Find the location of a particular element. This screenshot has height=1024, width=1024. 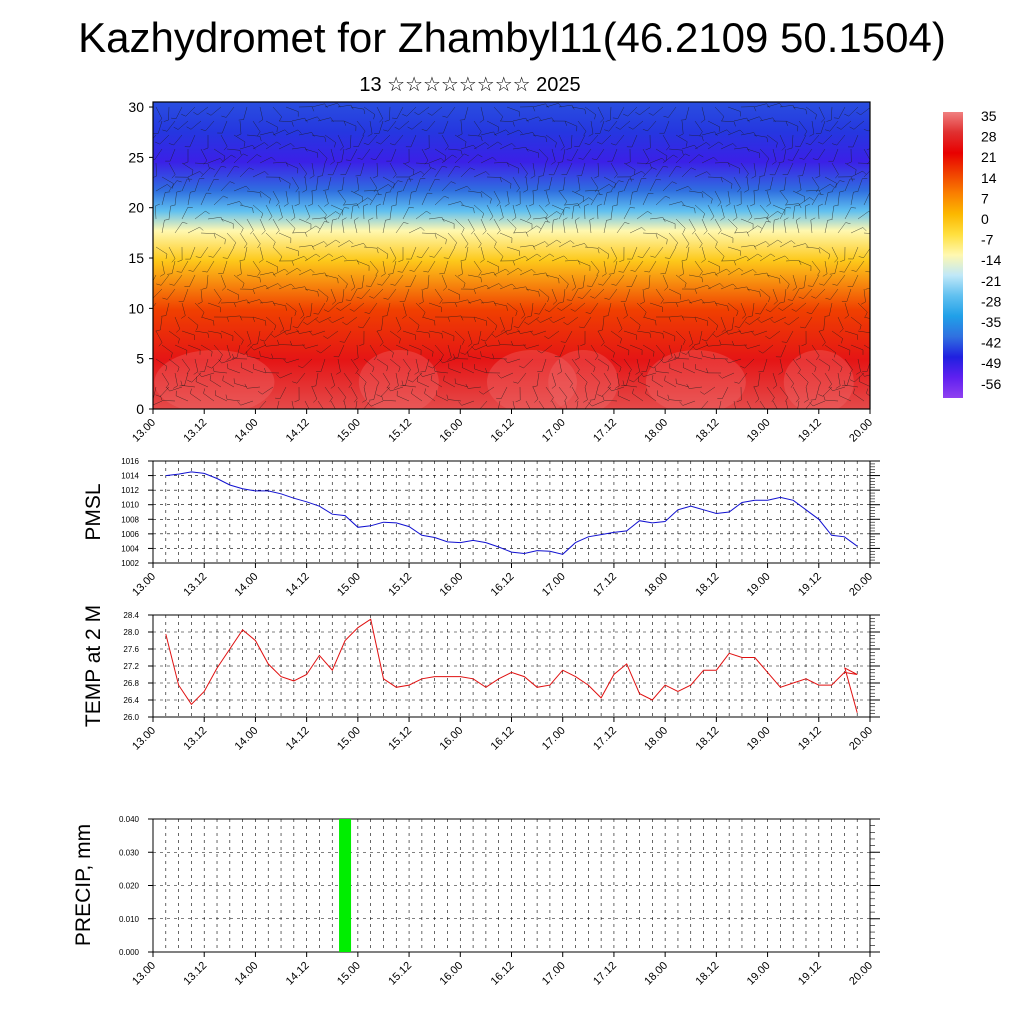

colorbar-strip is located at coordinates (953, 255).